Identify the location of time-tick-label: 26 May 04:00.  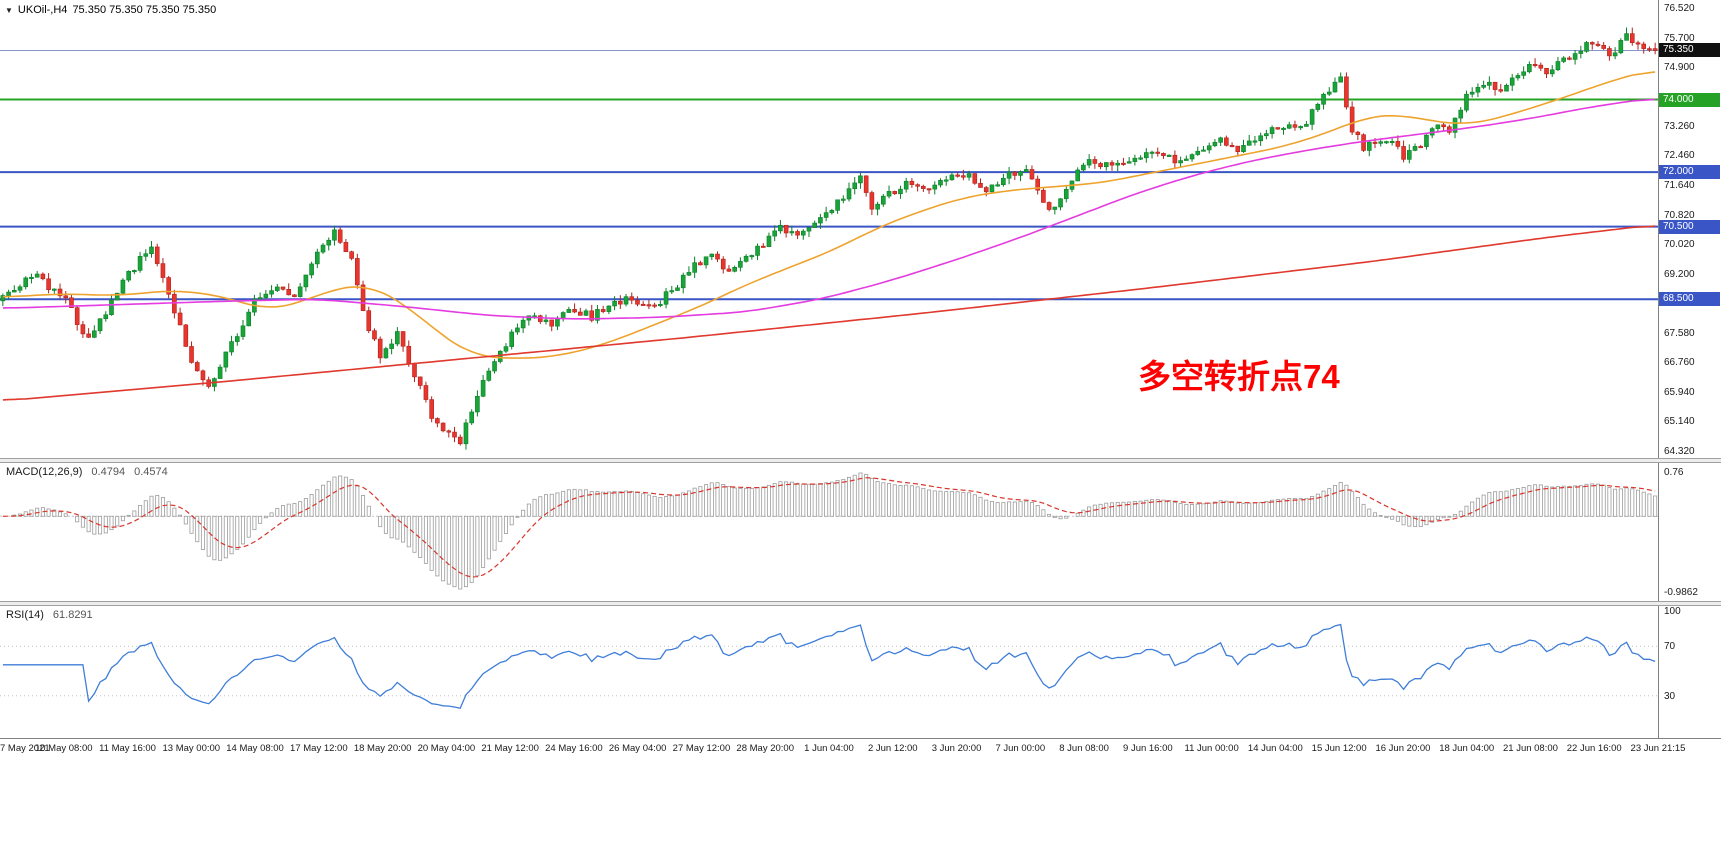
(637, 748).